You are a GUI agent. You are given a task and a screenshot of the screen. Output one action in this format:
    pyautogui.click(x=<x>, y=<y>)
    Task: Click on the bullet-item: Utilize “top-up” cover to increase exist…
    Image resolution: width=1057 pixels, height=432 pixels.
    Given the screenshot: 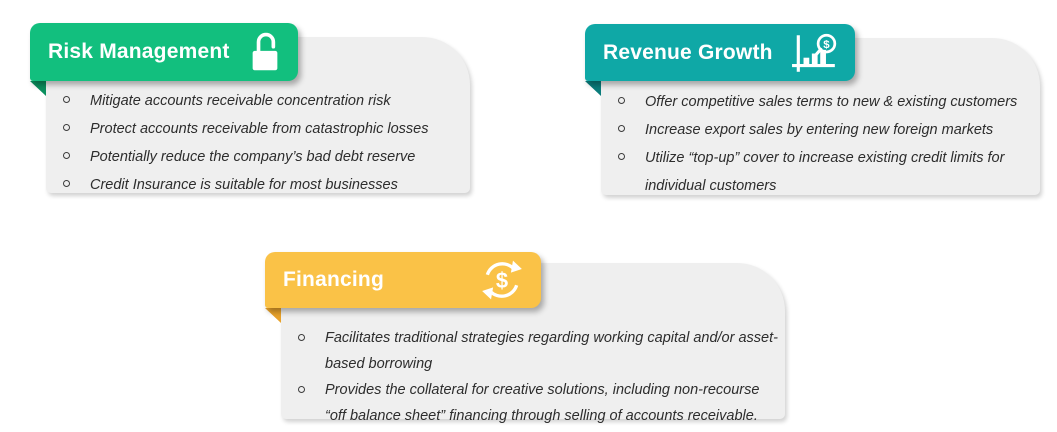 What is the action you would take?
    pyautogui.click(x=820, y=172)
    